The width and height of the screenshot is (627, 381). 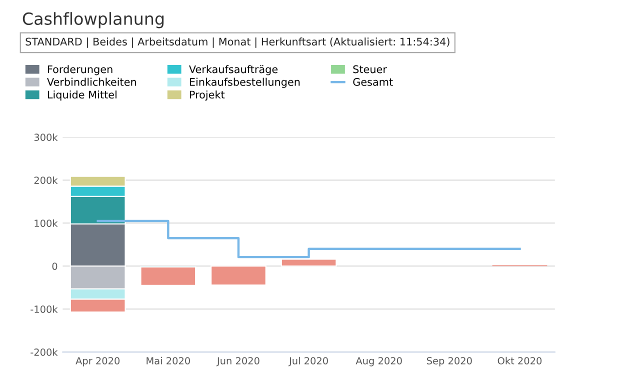 What do you see at coordinates (44, 309) in the screenshot?
I see `y-tick-label: -100k` at bounding box center [44, 309].